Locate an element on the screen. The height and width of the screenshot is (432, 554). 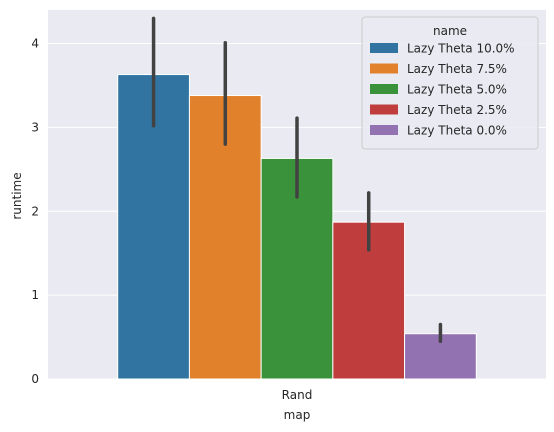
y-axis-label: runtime is located at coordinates (17, 195).